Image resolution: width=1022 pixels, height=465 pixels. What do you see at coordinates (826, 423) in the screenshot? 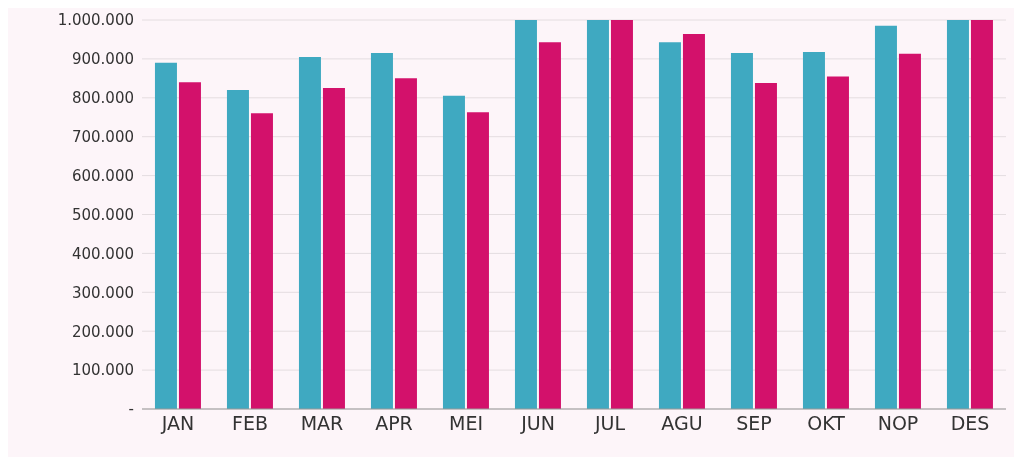
I see `x-tick-label: OKT` at bounding box center [826, 423].